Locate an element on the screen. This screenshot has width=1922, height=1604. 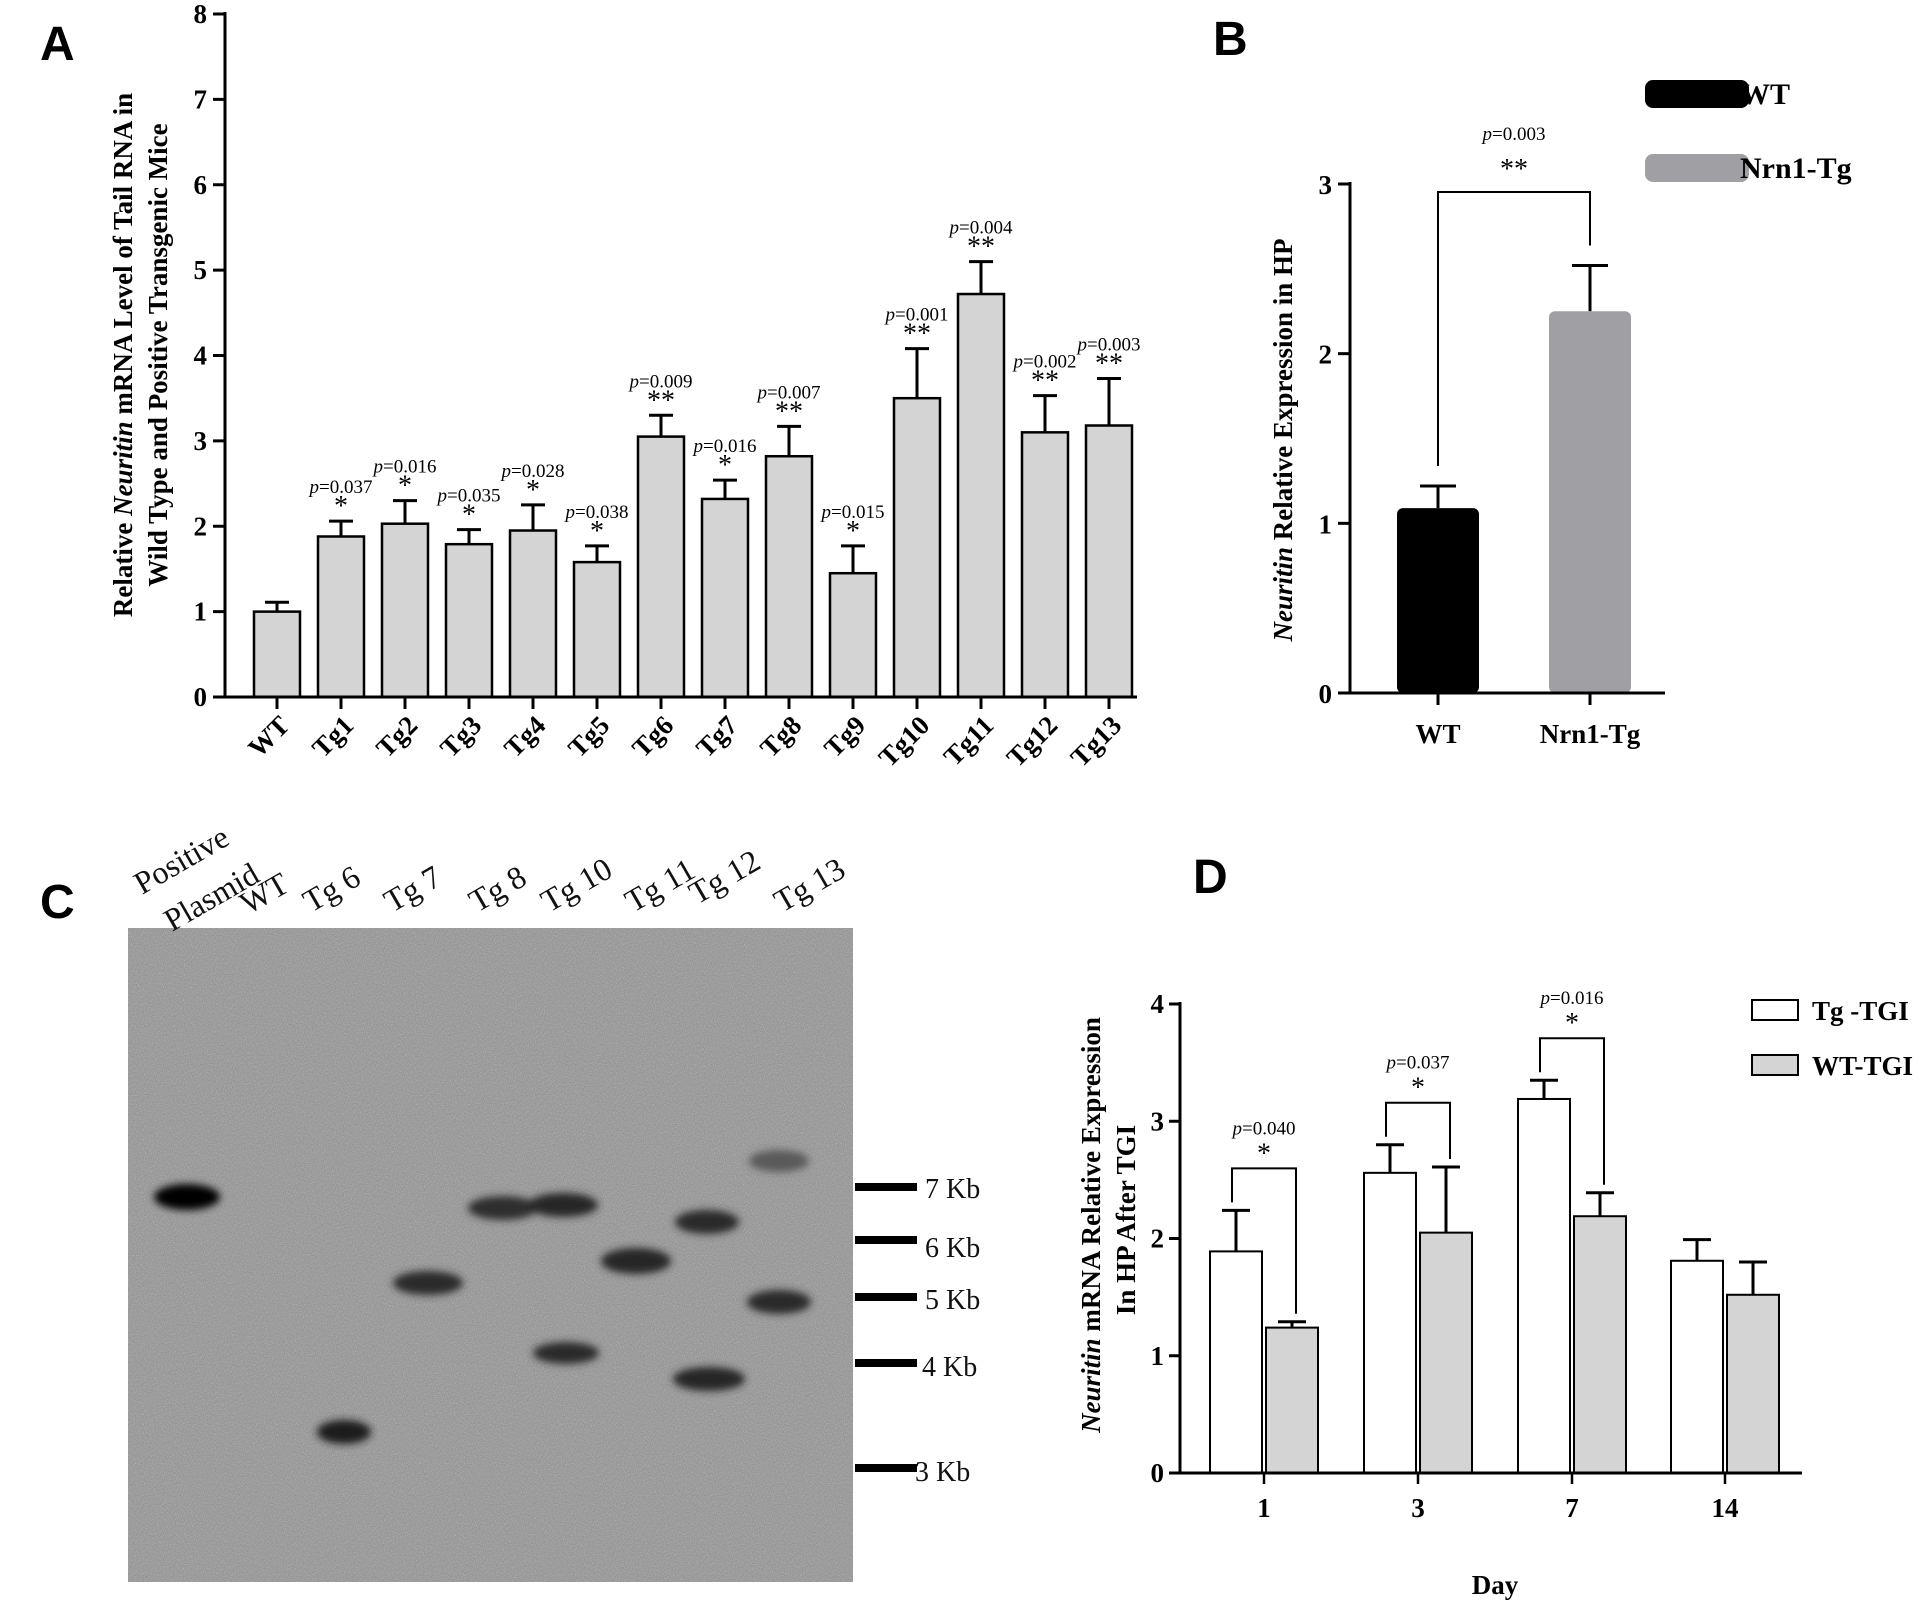
ytick-label-a-4: 4 is located at coordinates (201, 356).